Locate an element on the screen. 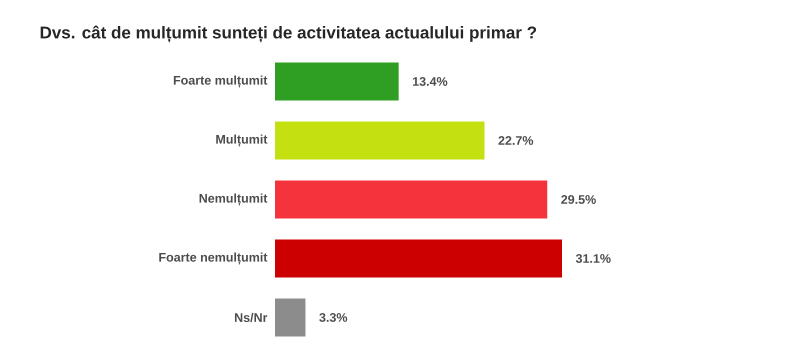  data-label: 31.1% is located at coordinates (593, 258).